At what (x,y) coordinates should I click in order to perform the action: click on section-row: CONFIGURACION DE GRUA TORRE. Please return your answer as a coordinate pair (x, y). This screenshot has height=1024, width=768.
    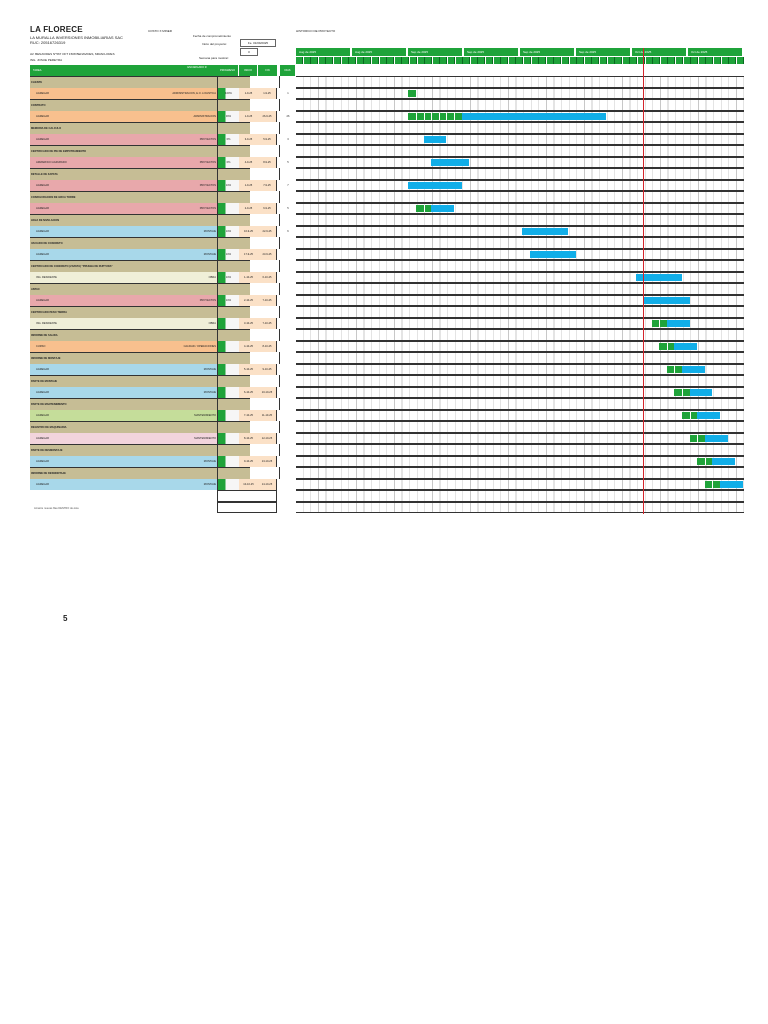
    Looking at the image, I should click on (387, 197).